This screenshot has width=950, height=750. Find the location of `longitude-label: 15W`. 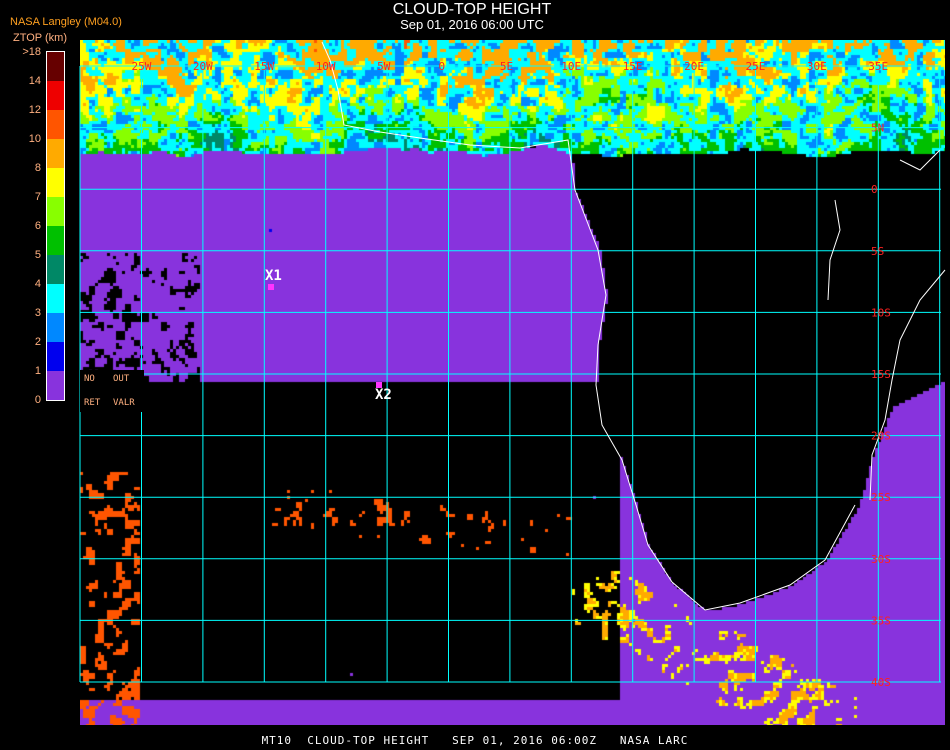

longitude-label: 15W is located at coordinates (264, 66).